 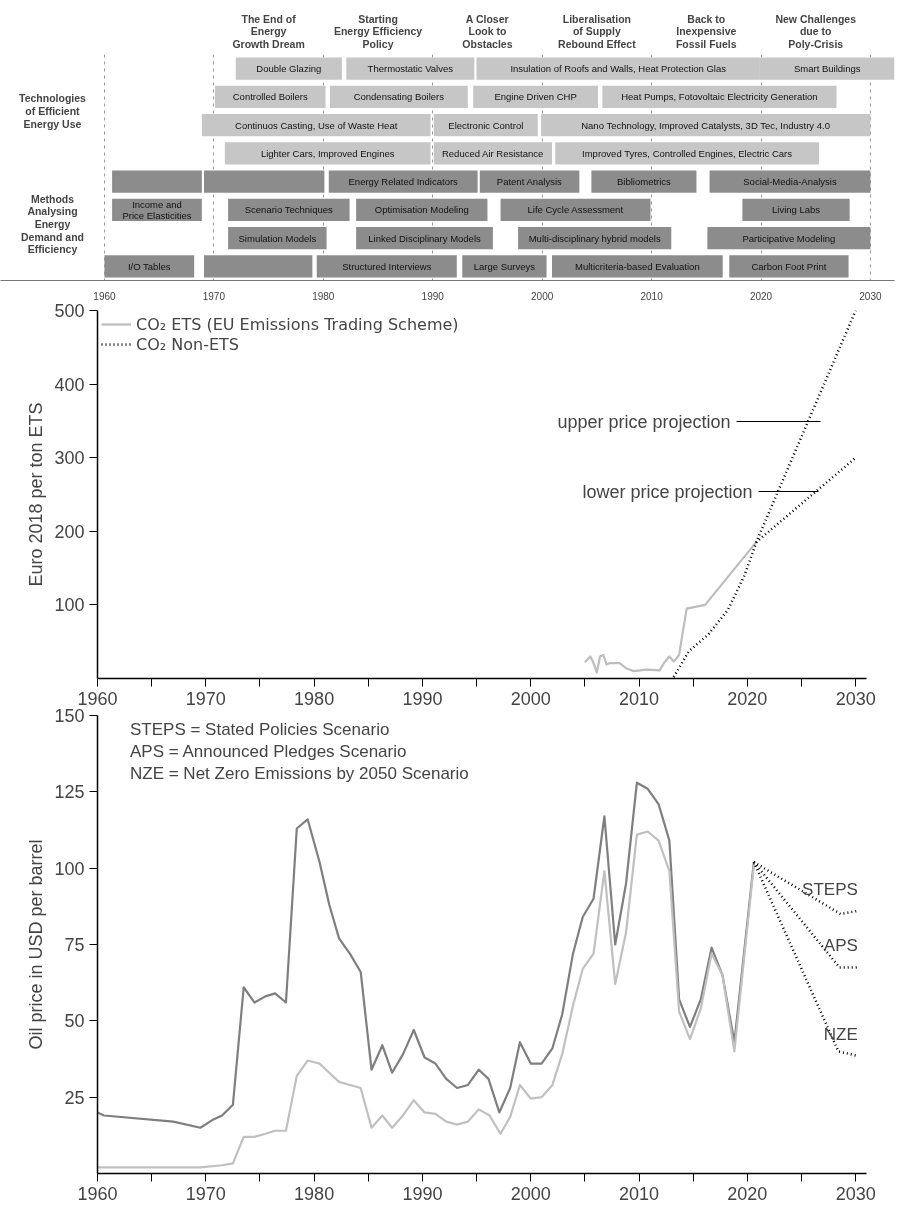 What do you see at coordinates (421, 210) in the screenshot?
I see `data-label: Optimisation Modeling` at bounding box center [421, 210].